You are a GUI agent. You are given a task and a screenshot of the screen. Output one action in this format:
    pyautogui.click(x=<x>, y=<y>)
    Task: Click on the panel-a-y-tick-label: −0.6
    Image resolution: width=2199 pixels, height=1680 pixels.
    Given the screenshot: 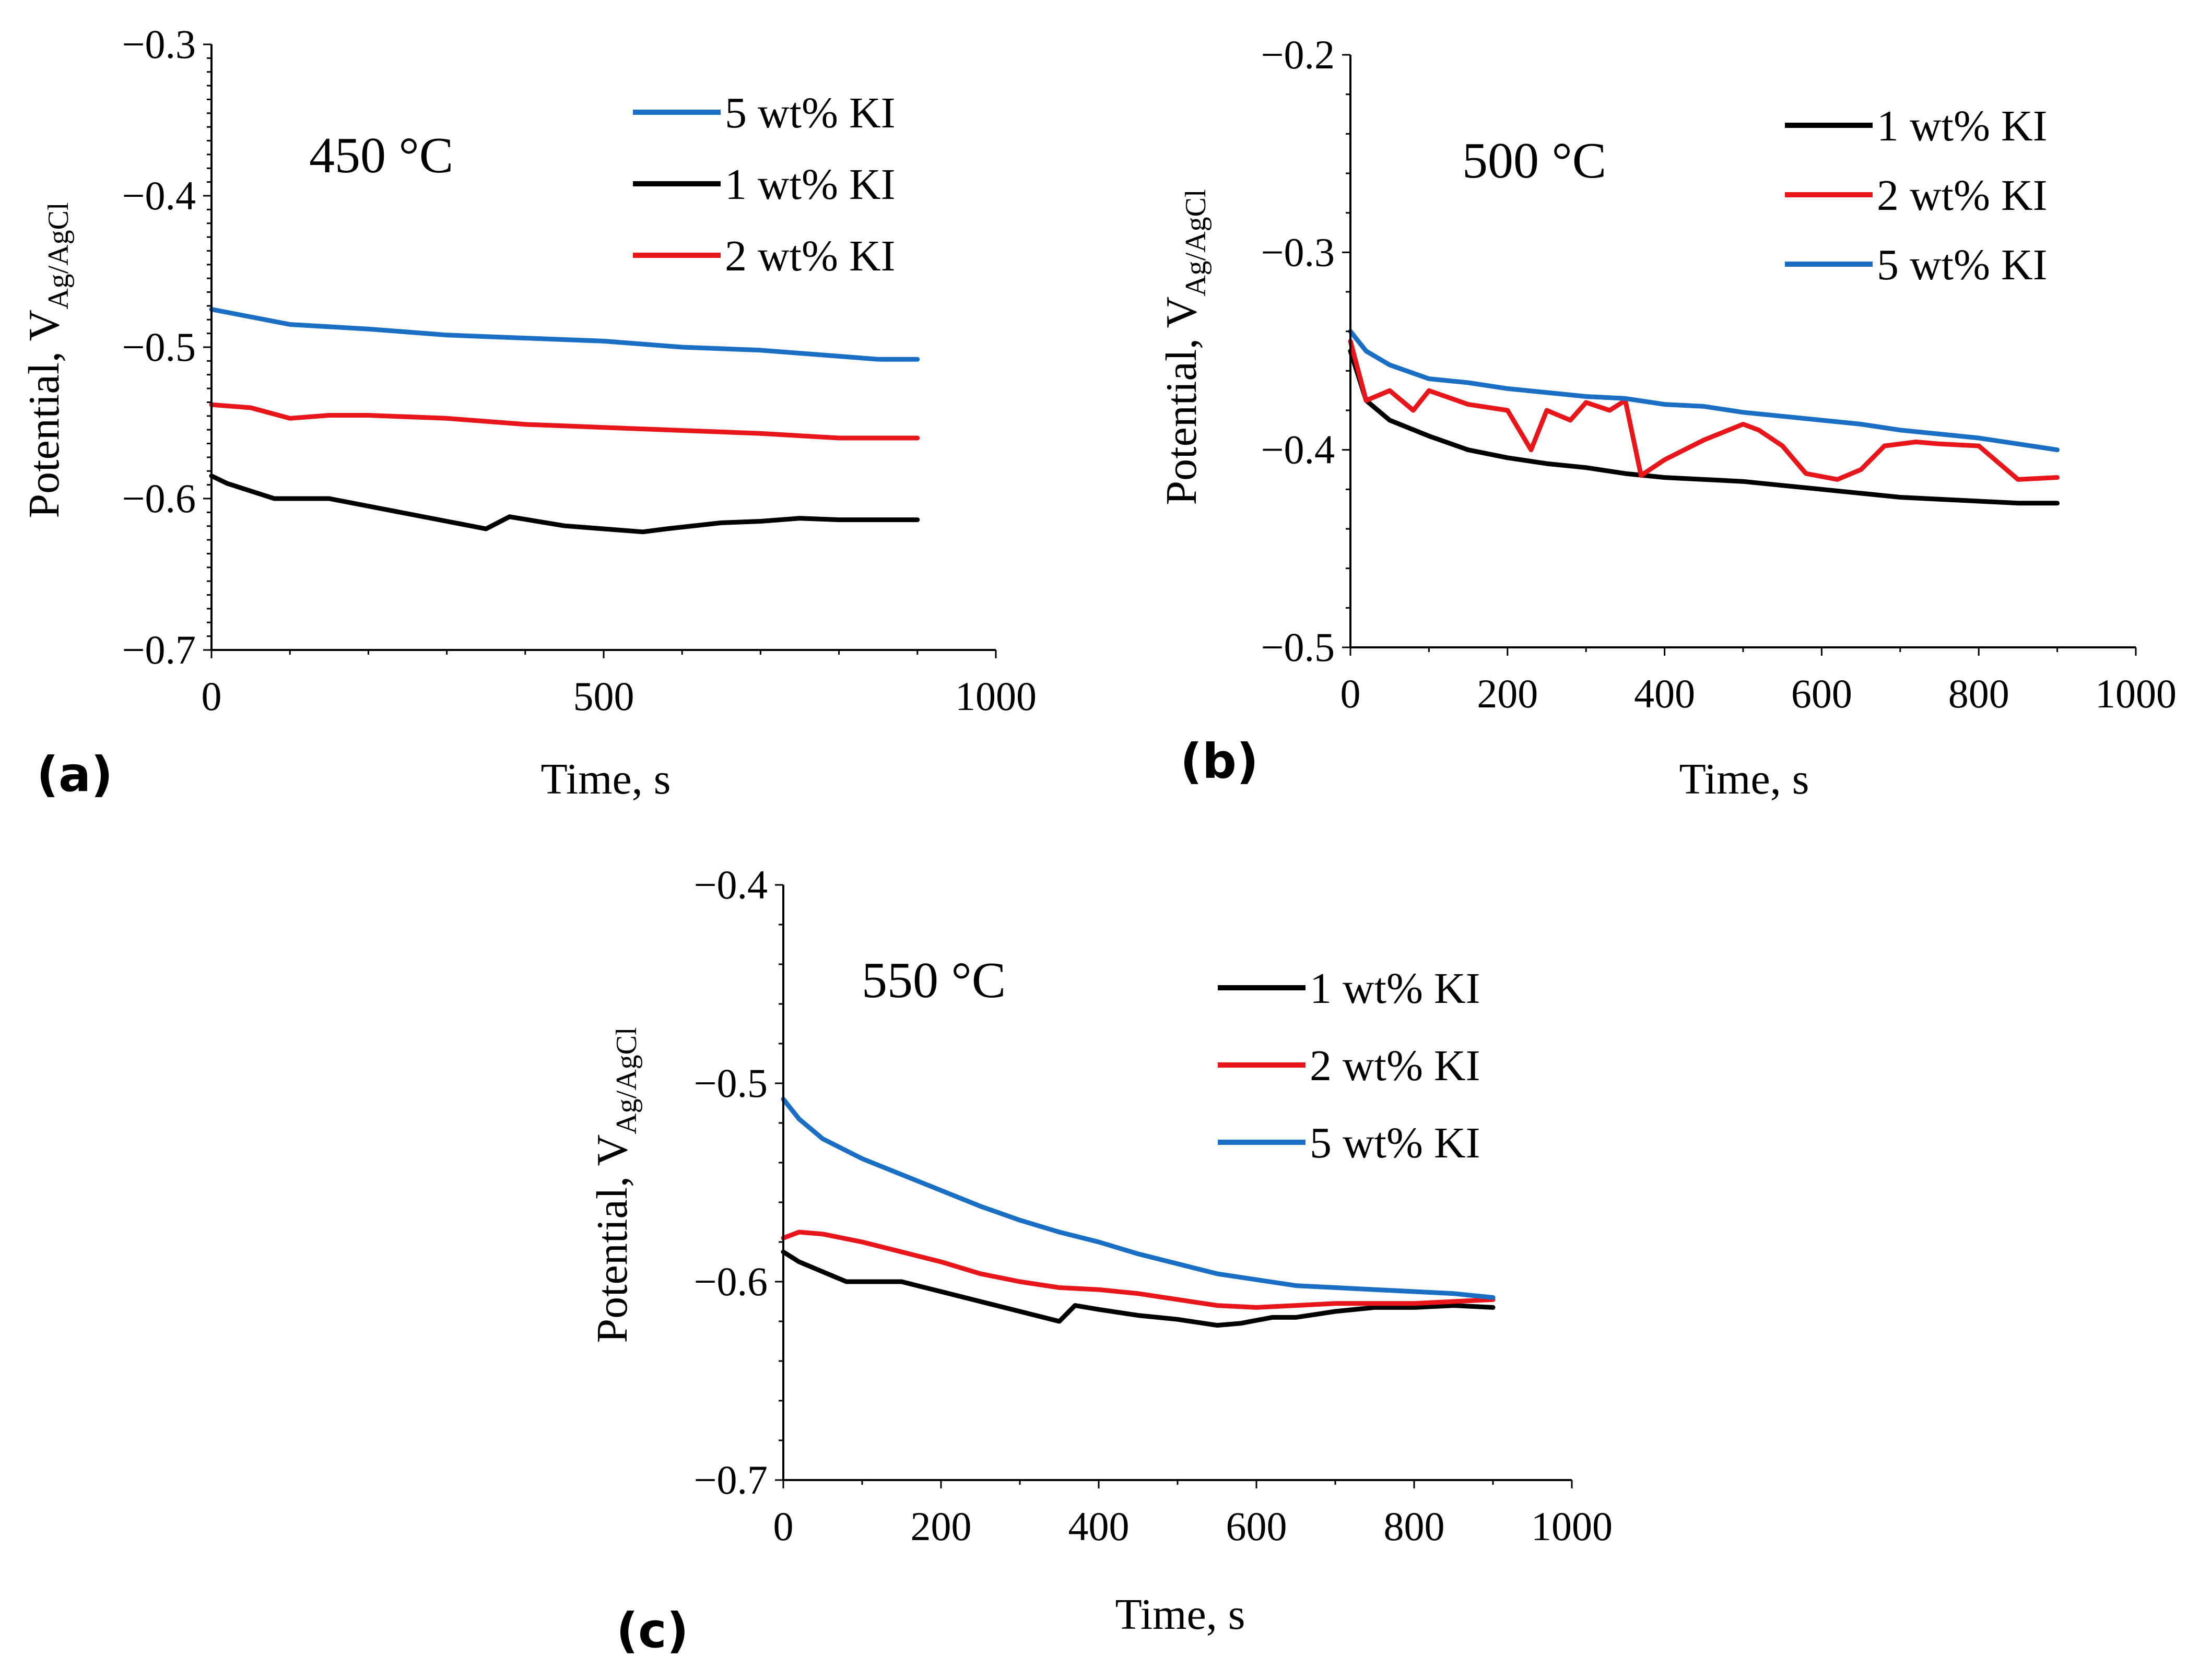 What is the action you would take?
    pyautogui.click(x=159, y=499)
    